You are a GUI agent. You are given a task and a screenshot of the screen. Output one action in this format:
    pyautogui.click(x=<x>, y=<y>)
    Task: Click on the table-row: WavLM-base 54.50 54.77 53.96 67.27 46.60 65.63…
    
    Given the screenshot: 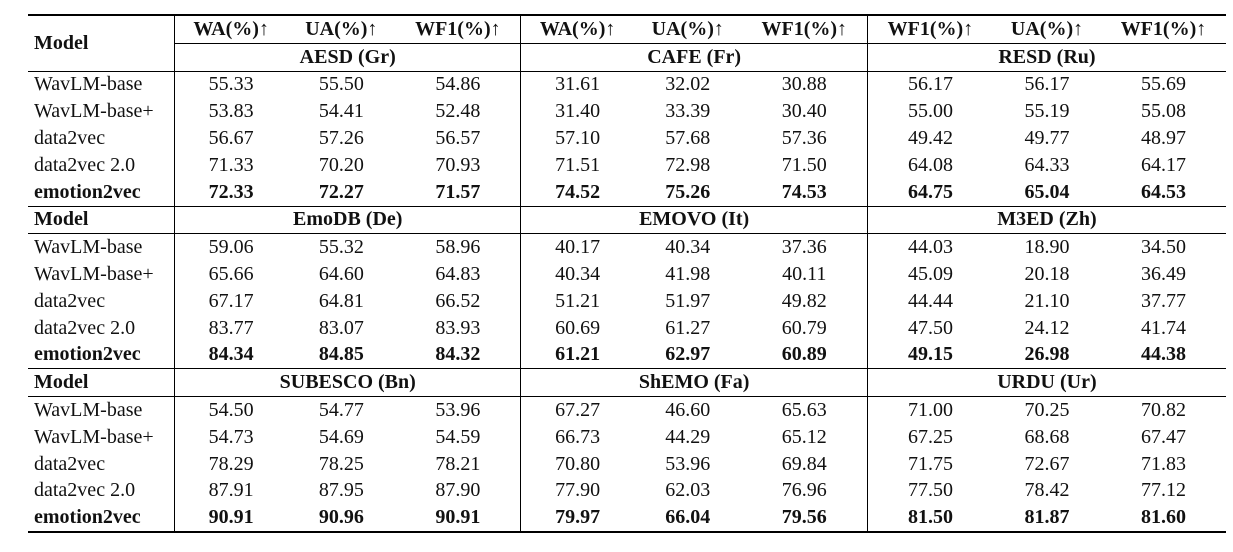 What is the action you would take?
    pyautogui.click(x=627, y=410)
    